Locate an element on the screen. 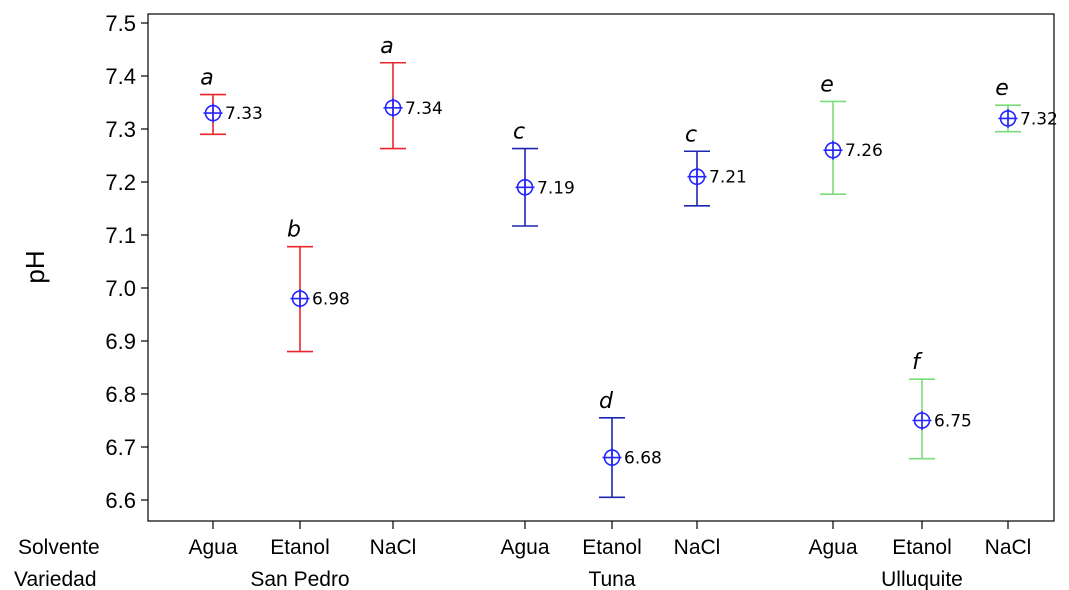 The width and height of the screenshot is (1069, 590). mean-value-label: 7.21 is located at coordinates (728, 178).